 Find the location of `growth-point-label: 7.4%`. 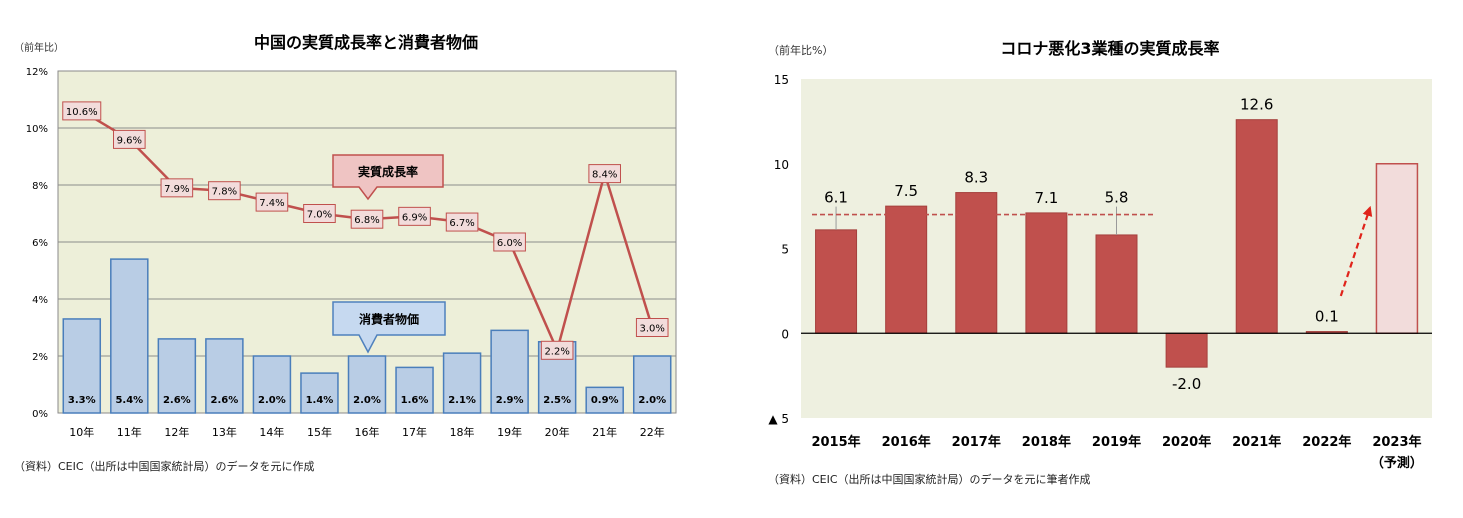

growth-point-label: 7.4% is located at coordinates (271, 203).